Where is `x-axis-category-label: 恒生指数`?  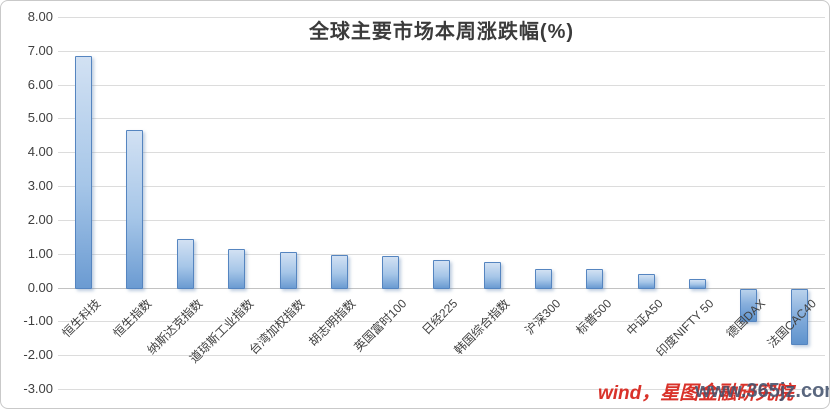 x-axis-category-label: 恒生指数 is located at coordinates (132, 317).